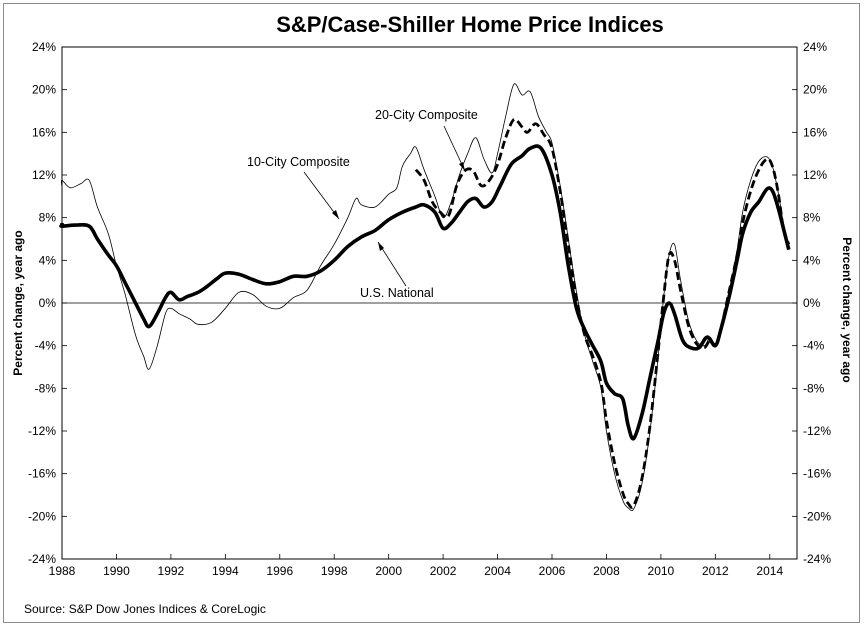  I want to click on y-tick-label-right: -4%, so click(814, 346).